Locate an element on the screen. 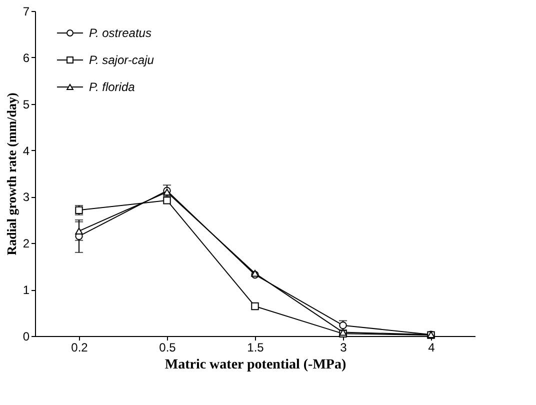 The height and width of the screenshot is (405, 536). y-tick-label: 3 is located at coordinates (26, 197).